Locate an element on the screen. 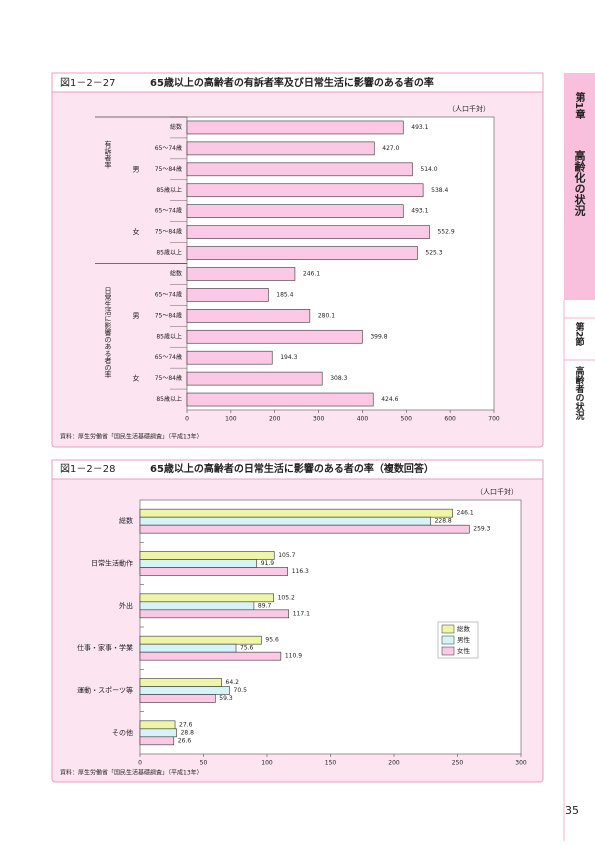 The height and width of the screenshot is (845, 595). panel-label: 日常生活に影響のある者の率 is located at coordinates (108, 333).